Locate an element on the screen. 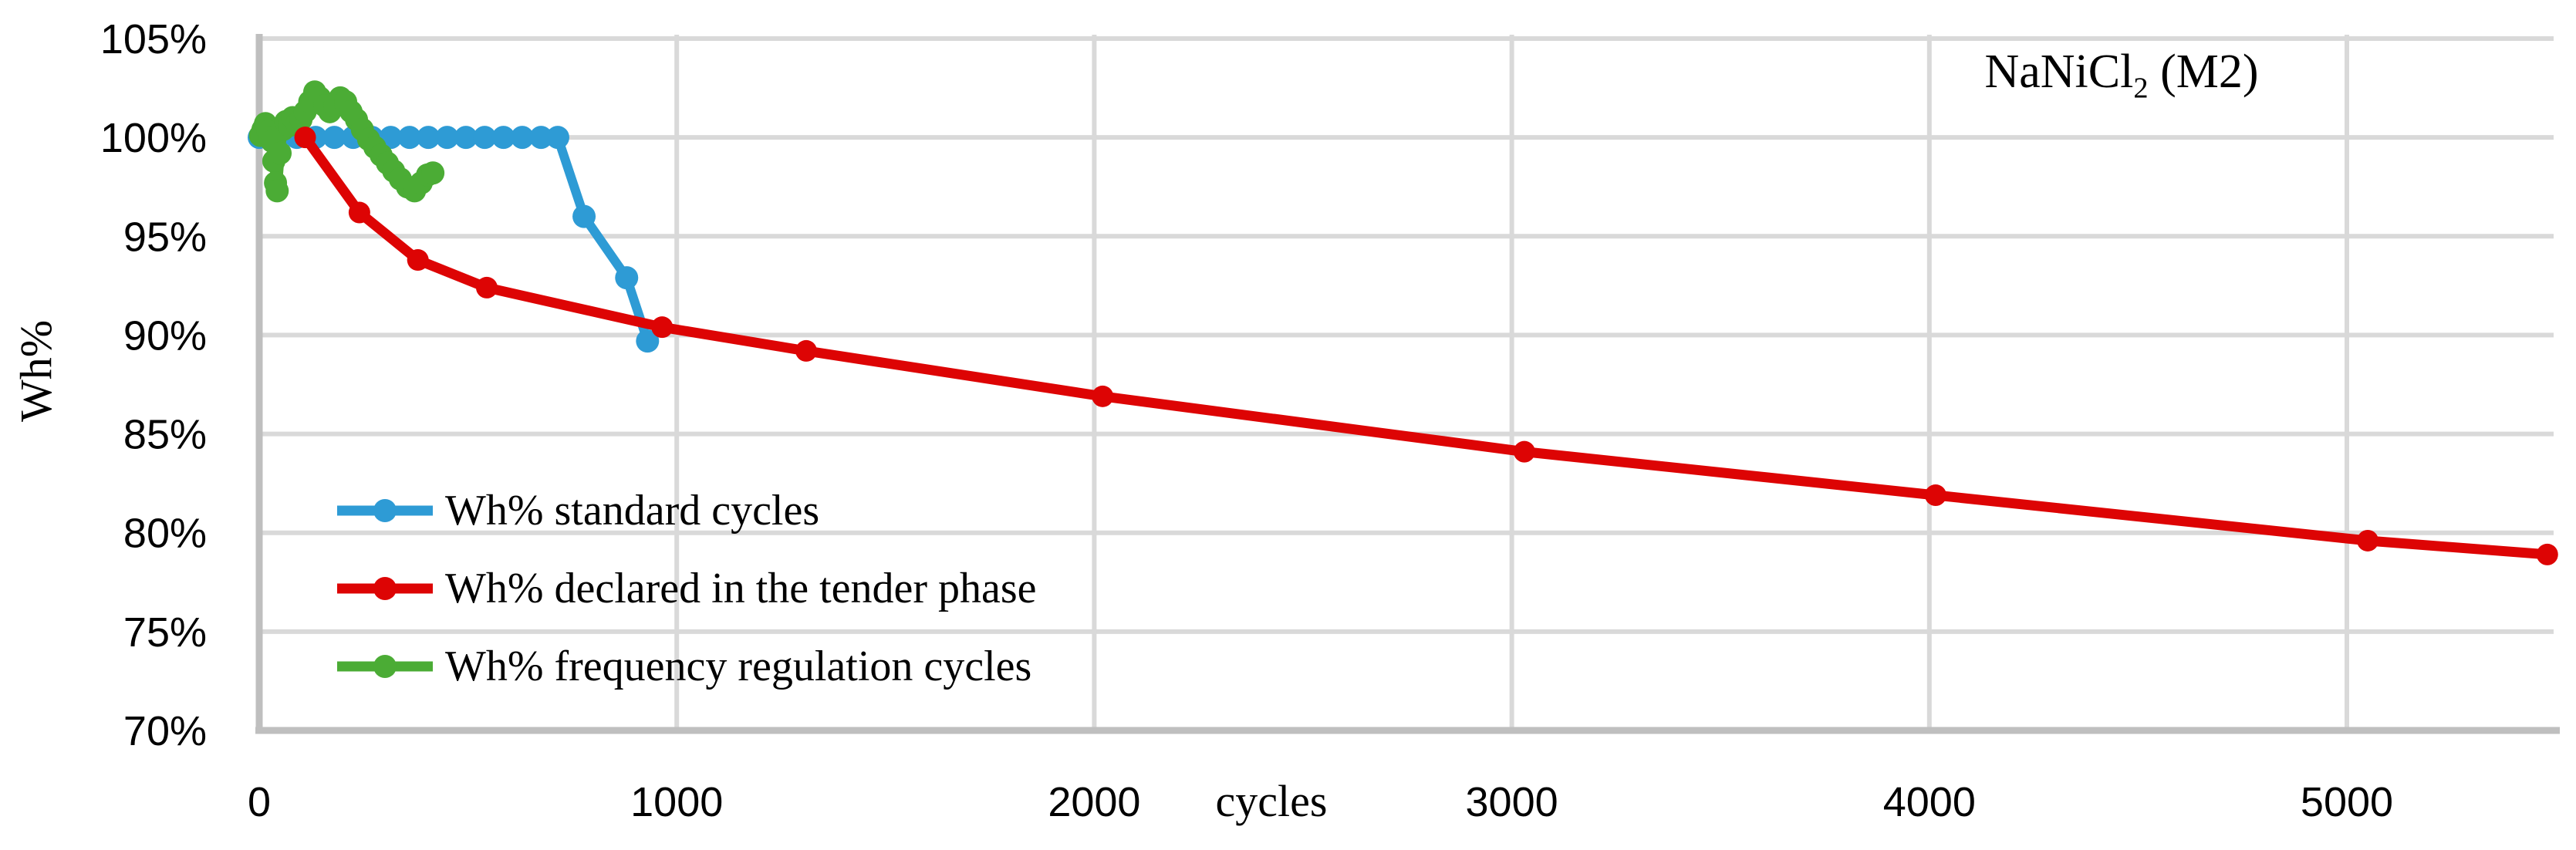  x-tick-label: 0 is located at coordinates (259, 802).